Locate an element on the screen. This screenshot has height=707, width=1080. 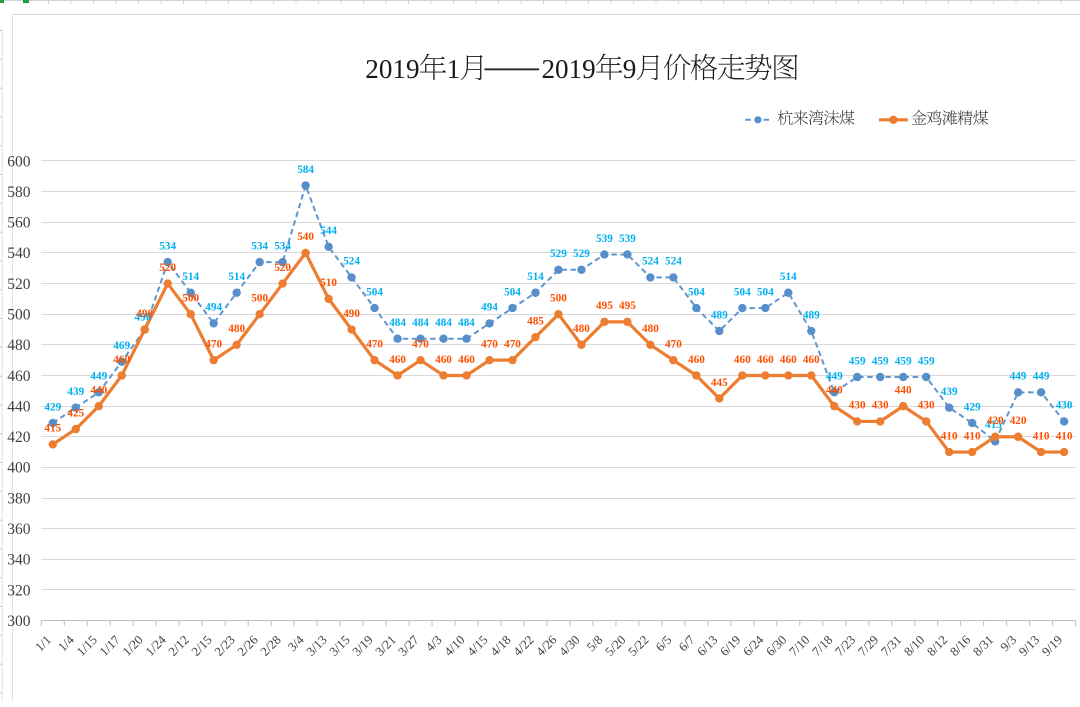
svg-text: 425 is located at coordinates (75, 413).